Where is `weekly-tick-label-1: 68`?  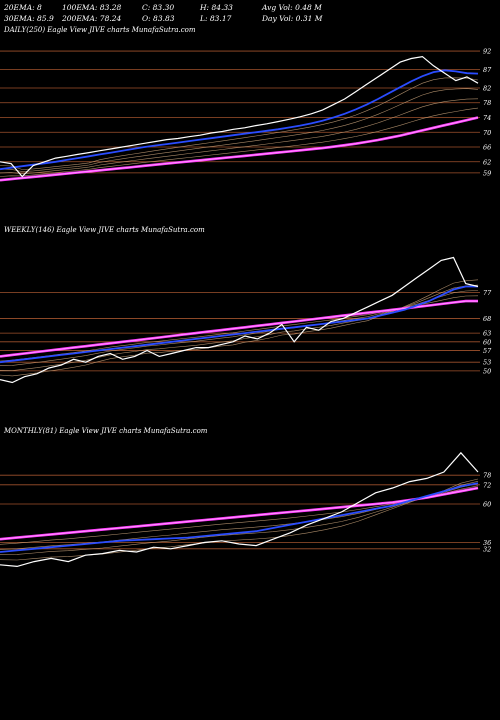
weekly-tick-label-1: 68 is located at coordinates (487, 319).